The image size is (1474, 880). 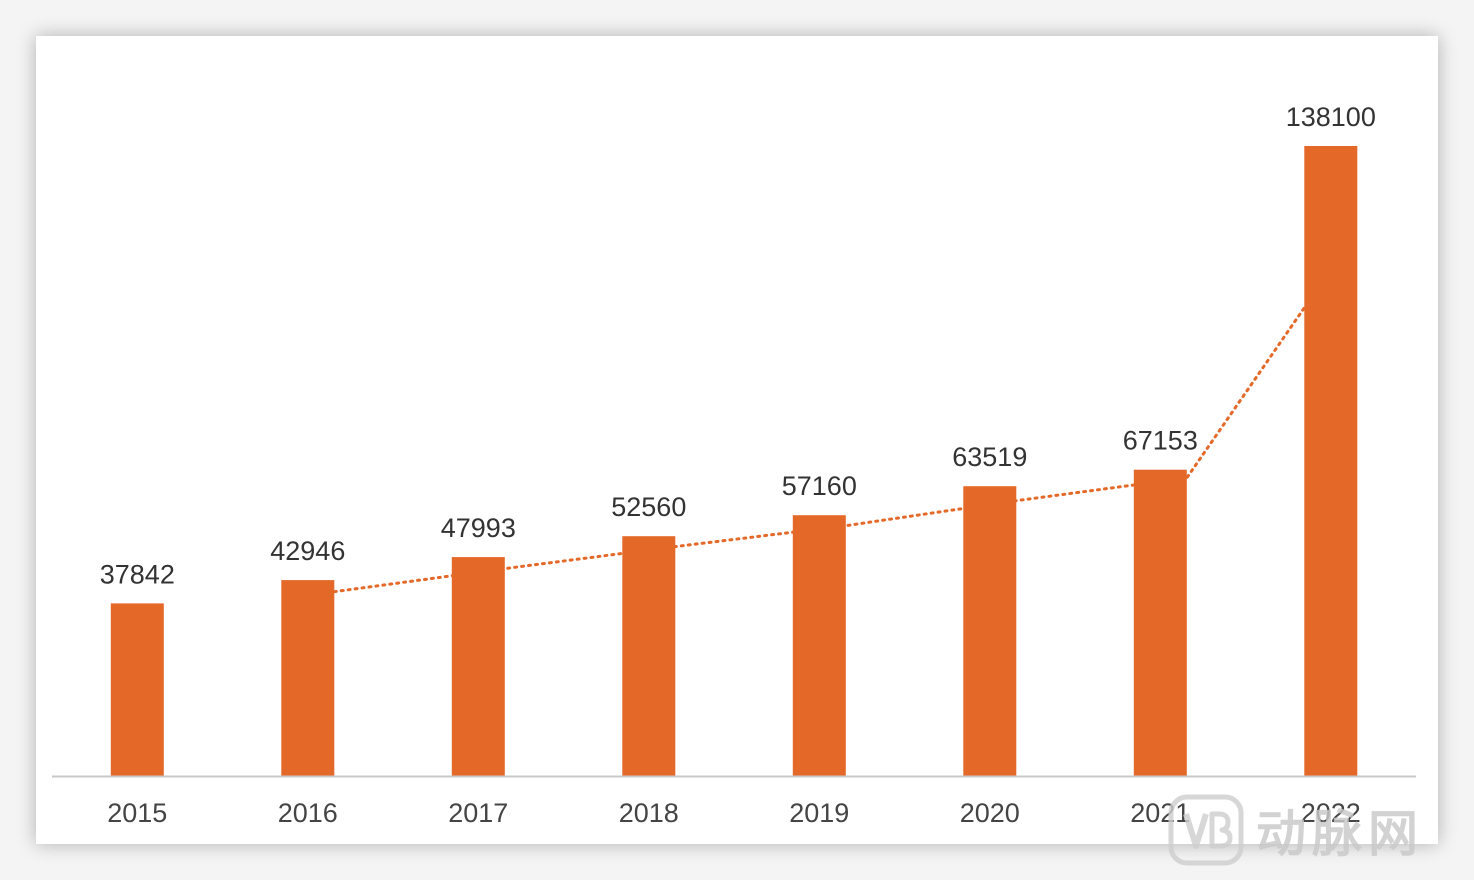 What do you see at coordinates (478, 528) in the screenshot?
I see `value-label-2017: 47993` at bounding box center [478, 528].